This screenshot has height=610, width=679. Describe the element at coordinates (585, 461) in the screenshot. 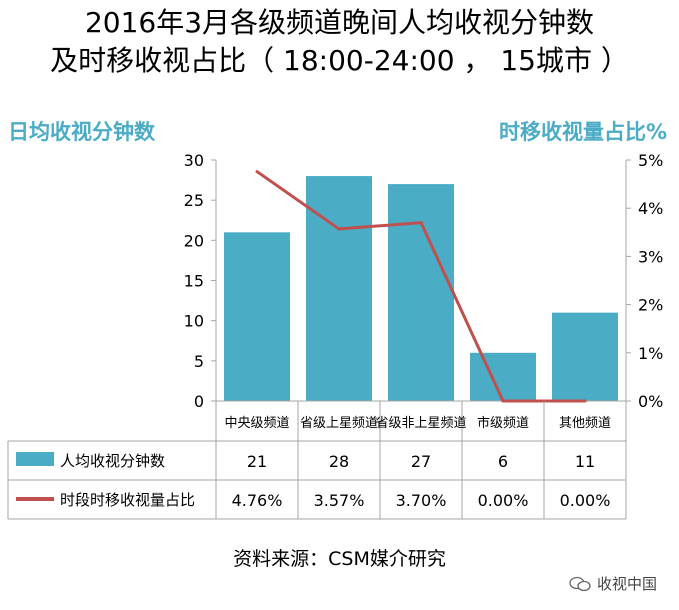

I see `table-value-bar: 11` at that location.